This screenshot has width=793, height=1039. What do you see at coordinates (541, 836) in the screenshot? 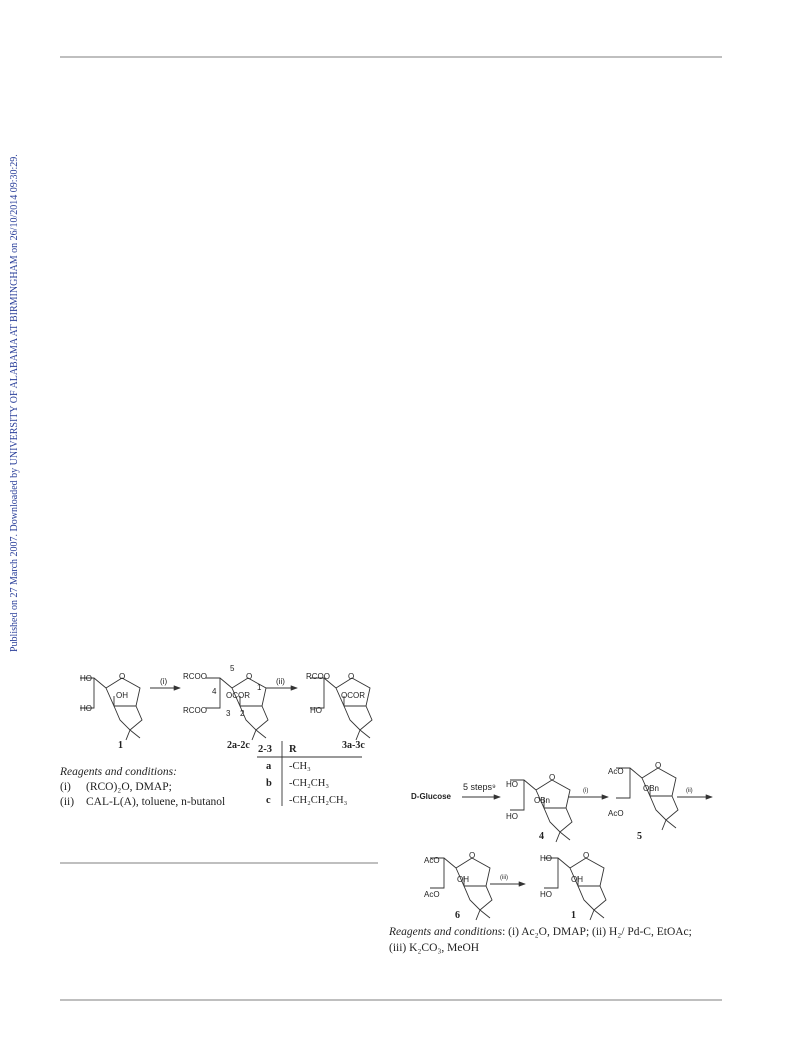
I see `compound-number: 4` at bounding box center [541, 836].